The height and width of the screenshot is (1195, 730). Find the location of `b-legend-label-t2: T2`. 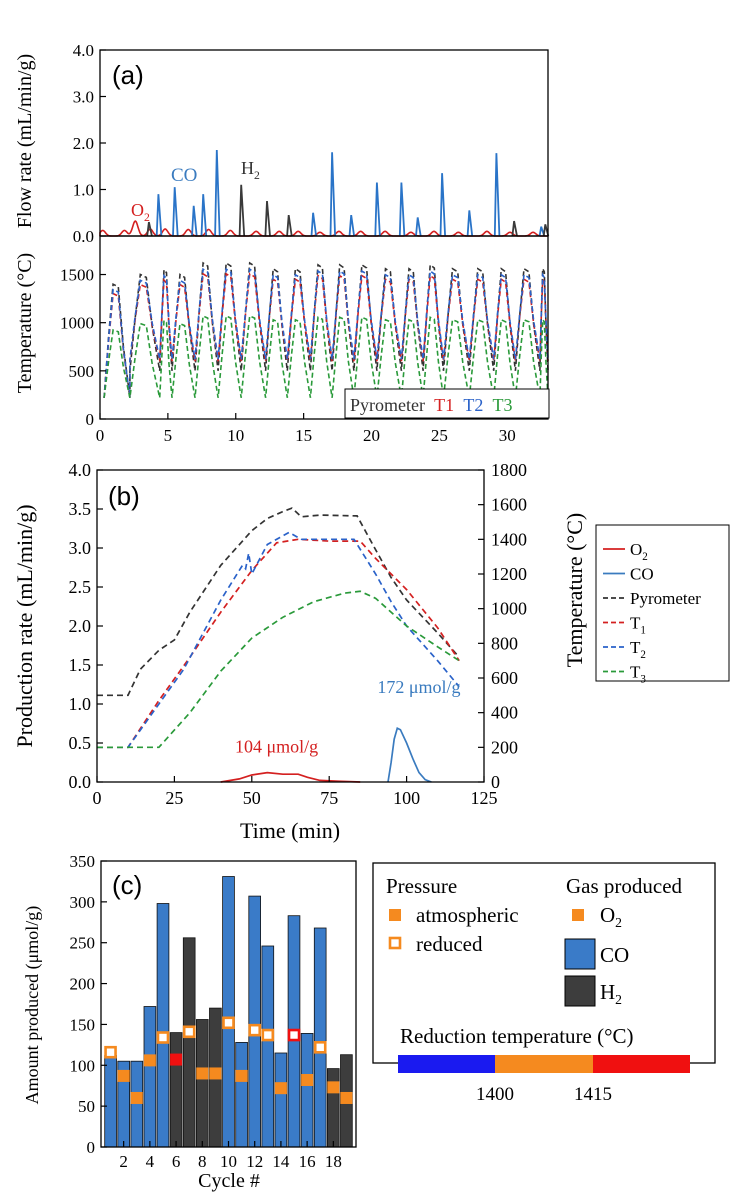

b-legend-label-t2: T2 is located at coordinates (638, 649).